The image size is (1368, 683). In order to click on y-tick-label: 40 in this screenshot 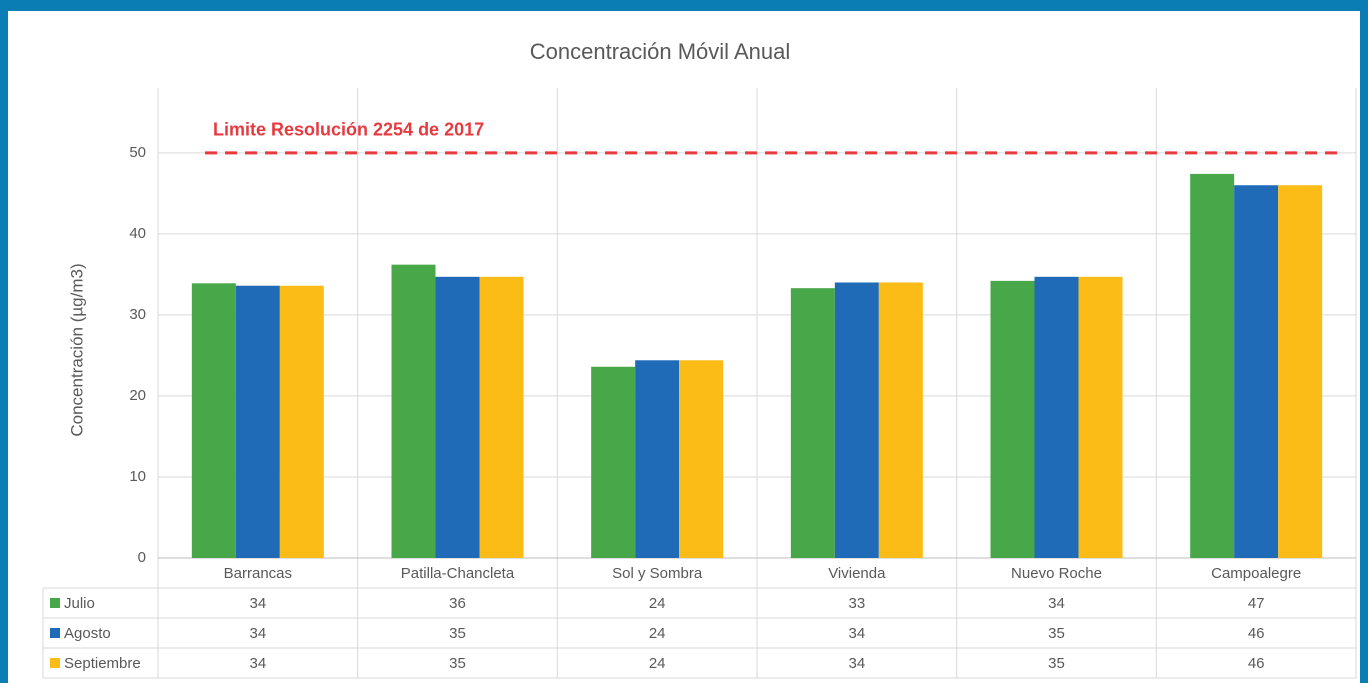, I will do `click(137, 233)`.